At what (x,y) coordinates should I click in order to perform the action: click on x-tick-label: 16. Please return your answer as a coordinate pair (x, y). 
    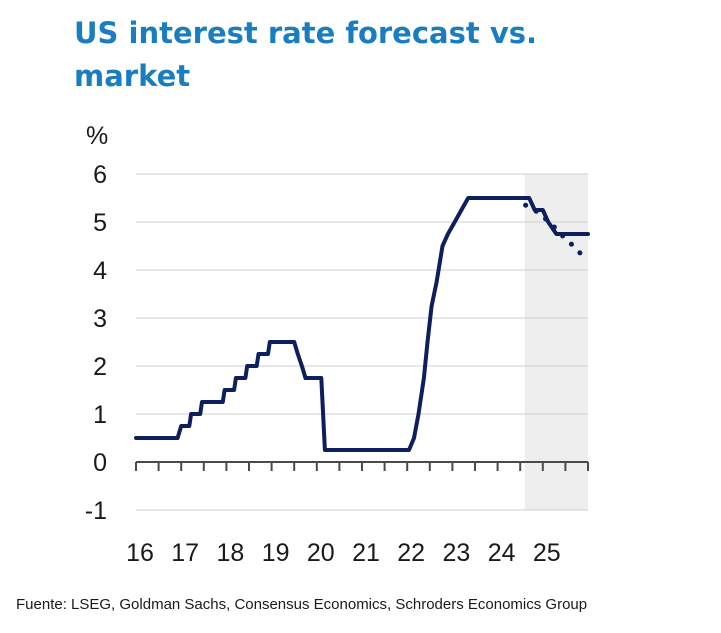
    Looking at the image, I should click on (140, 553).